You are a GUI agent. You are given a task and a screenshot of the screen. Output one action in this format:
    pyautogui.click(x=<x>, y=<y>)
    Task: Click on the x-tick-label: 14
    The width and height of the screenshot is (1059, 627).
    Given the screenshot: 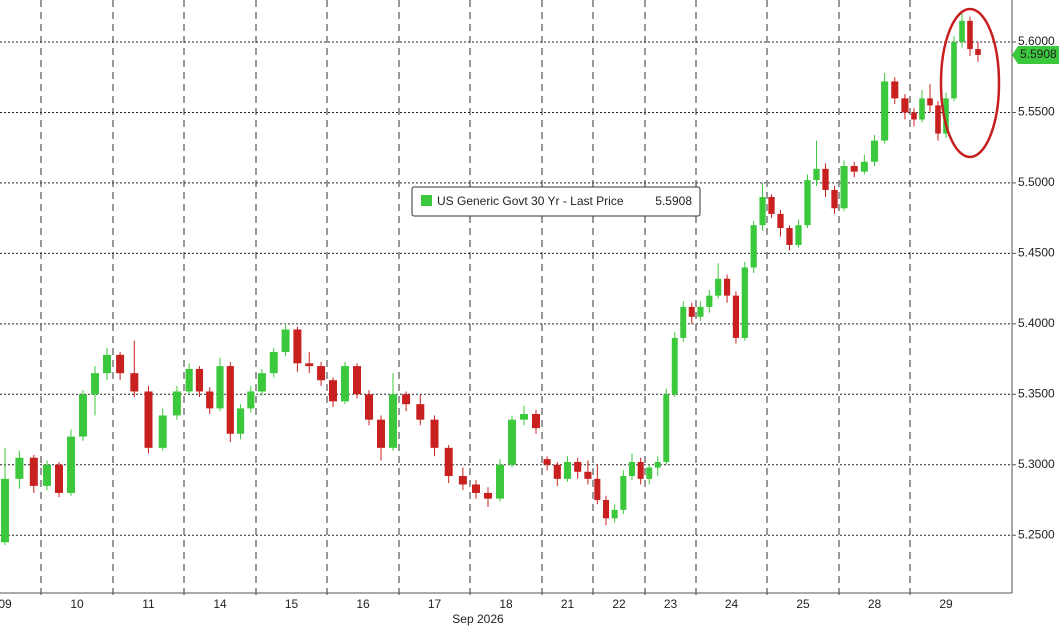 What is the action you would take?
    pyautogui.click(x=220, y=604)
    